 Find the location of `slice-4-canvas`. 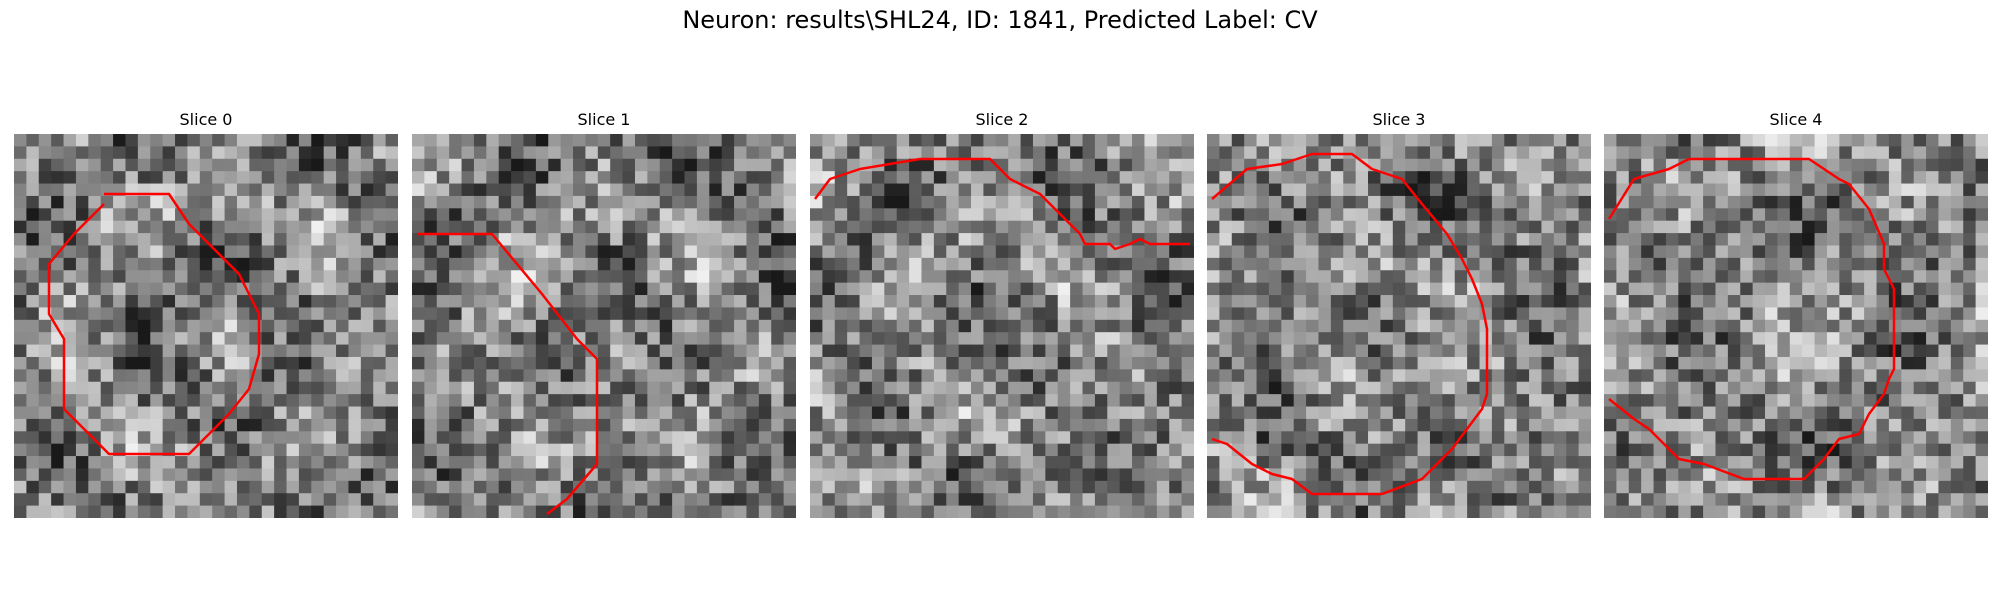

slice-4-canvas is located at coordinates (1796, 326).